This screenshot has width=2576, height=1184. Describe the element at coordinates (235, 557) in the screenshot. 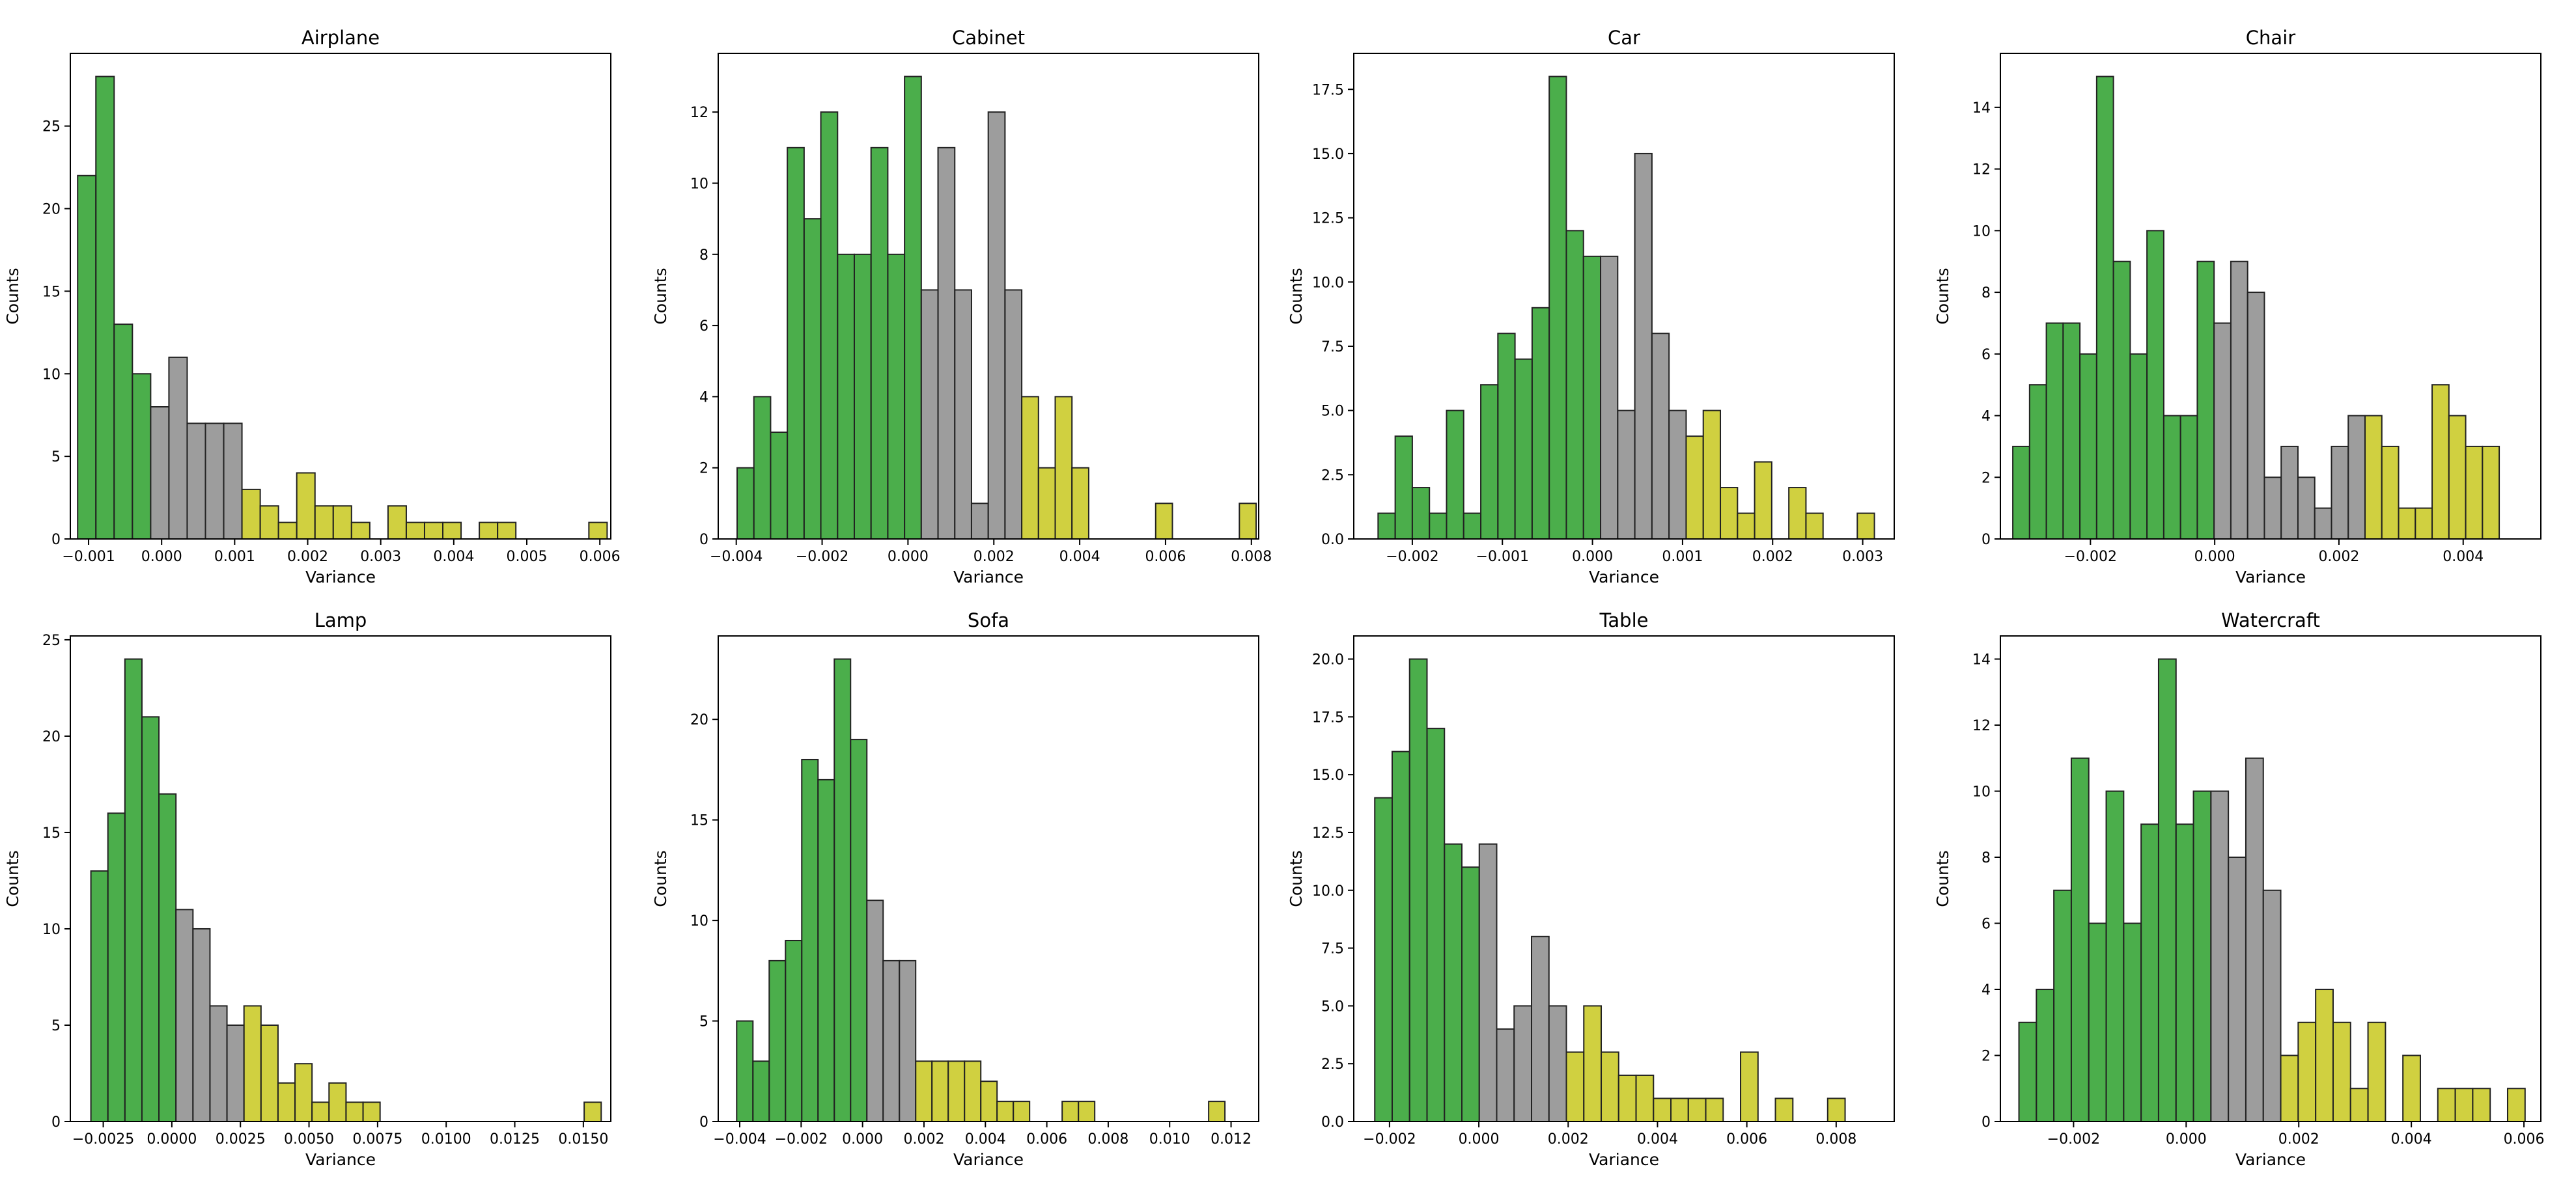

I see `x-tick-label: 0.001` at that location.